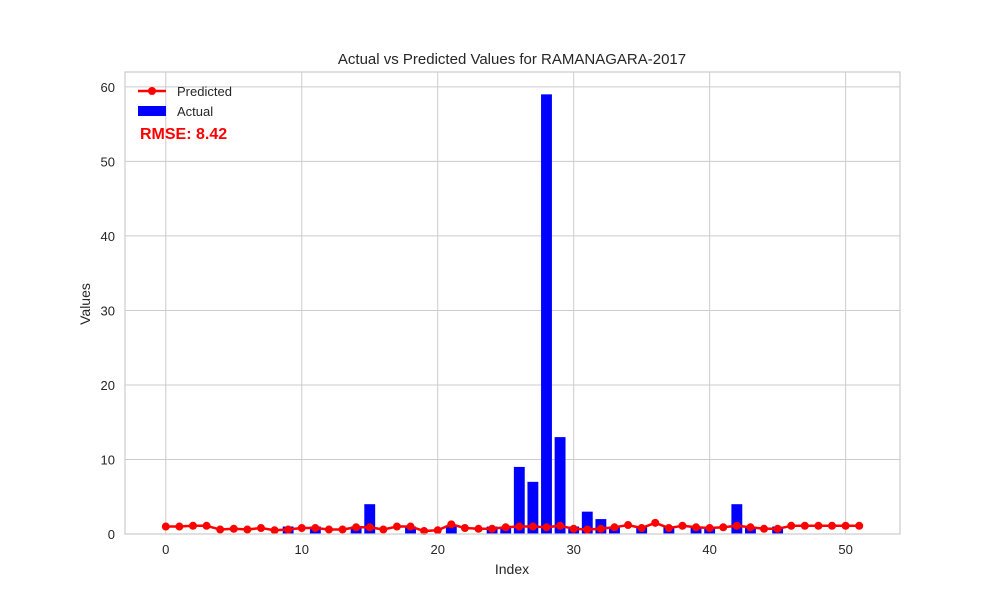 This screenshot has width=1000, height=605. Describe the element at coordinates (108, 161) in the screenshot. I see `y-tick-label: 50` at that location.